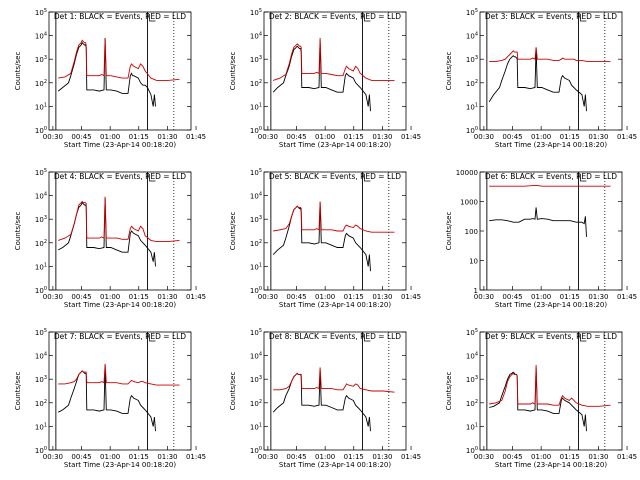  I want to click on chart-title: Det 6: BLACK = Events, RED = LLD, so click(551, 176).